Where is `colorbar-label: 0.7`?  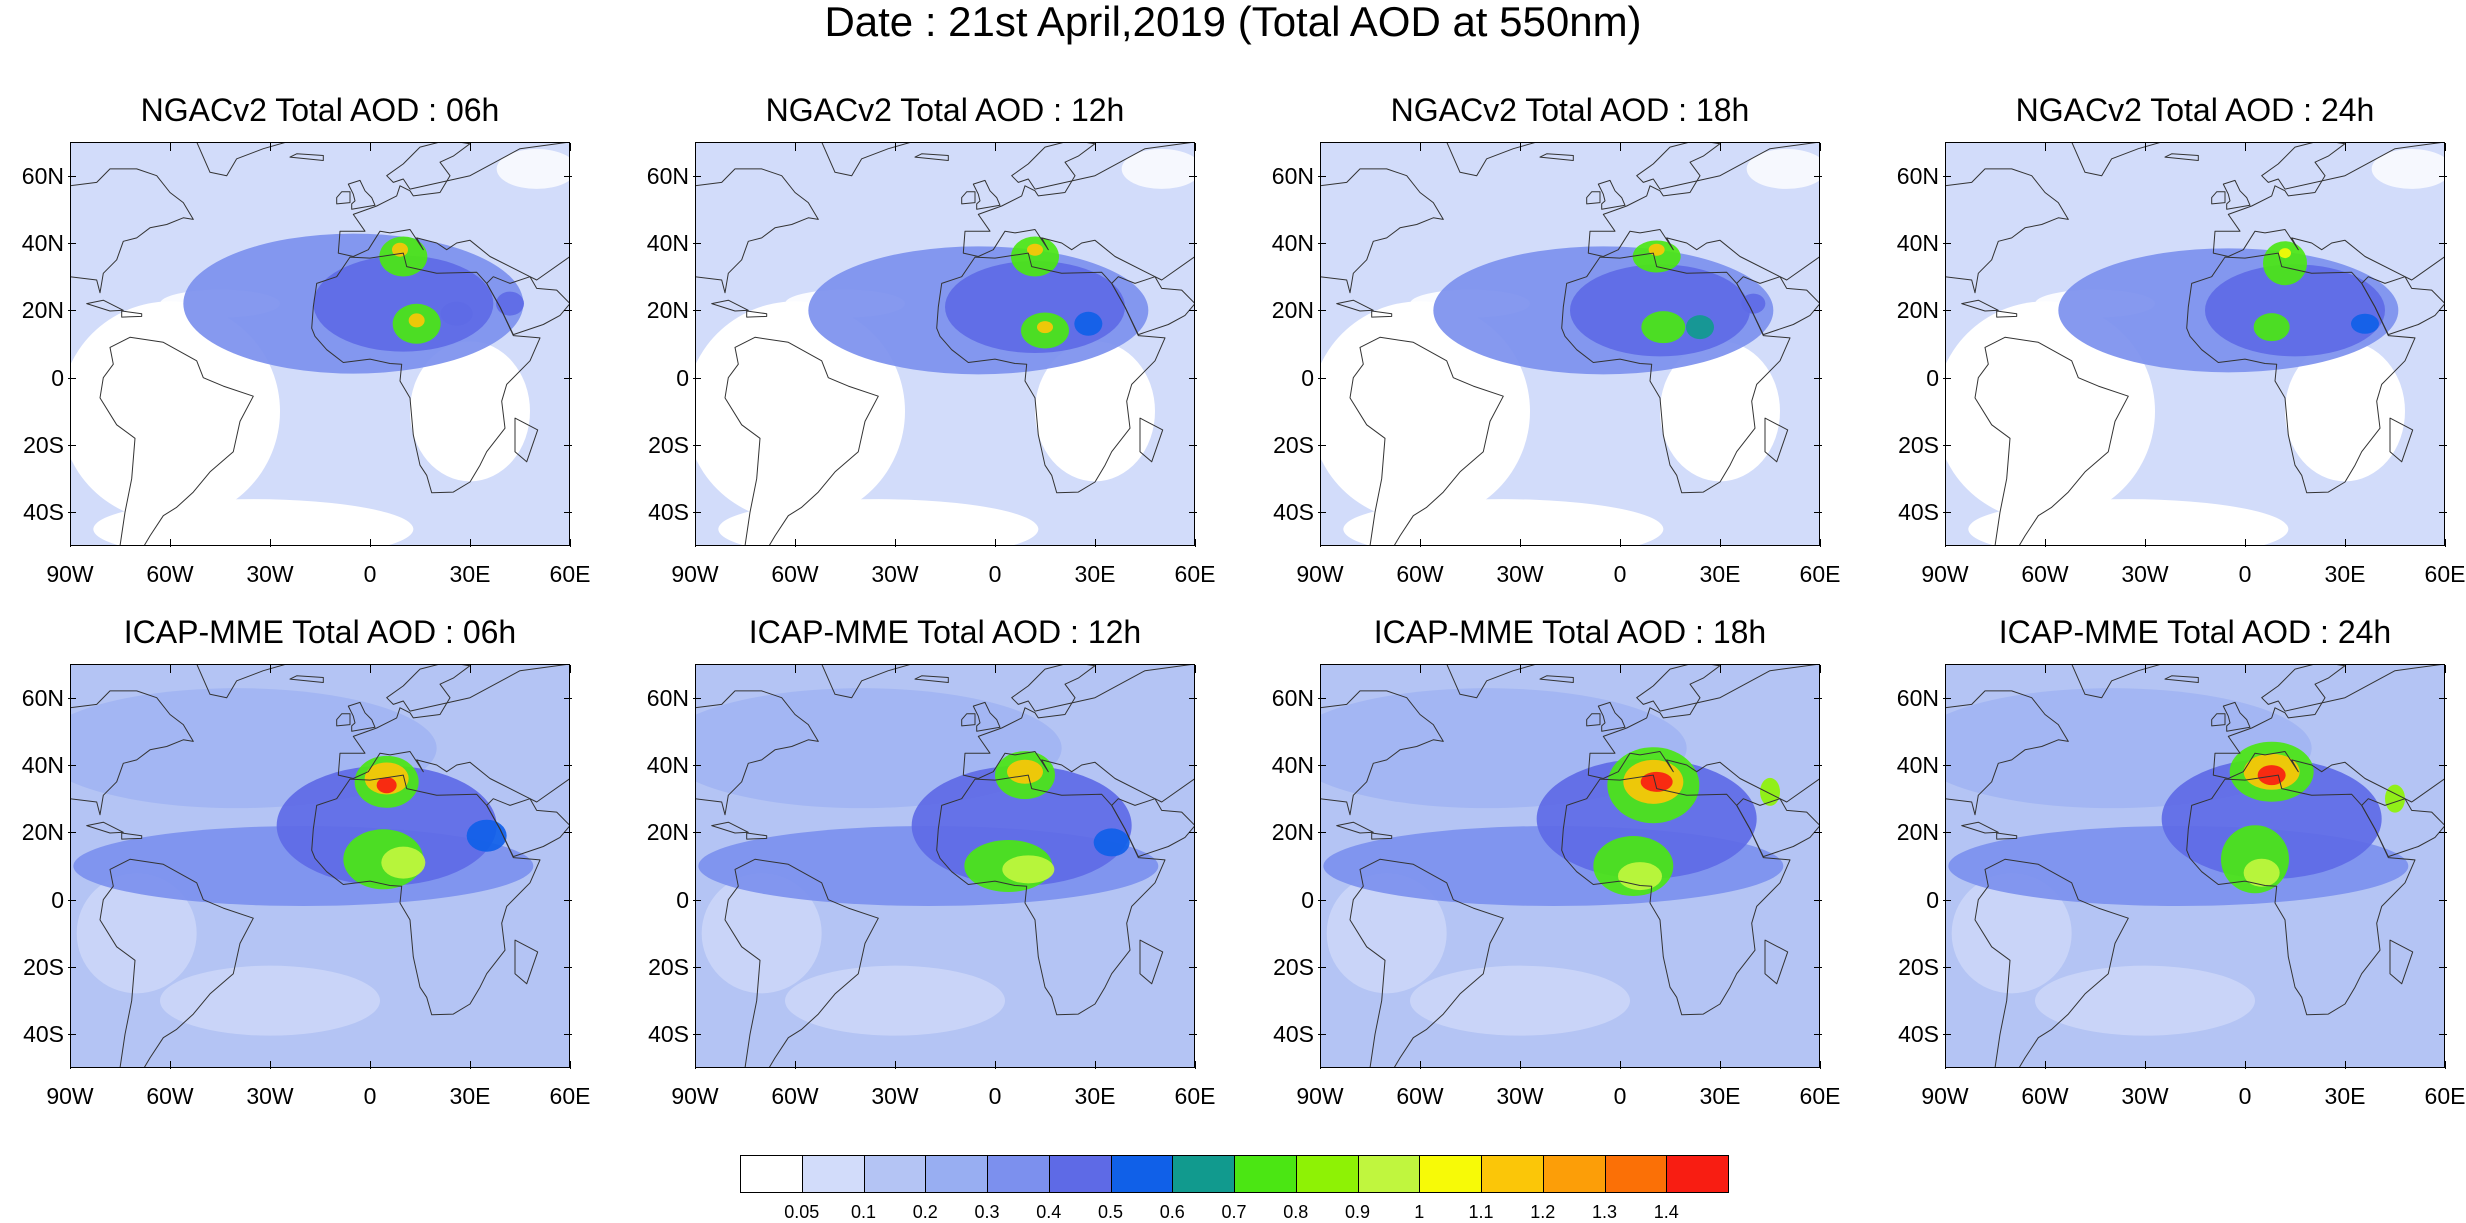 colorbar-label: 0.7 is located at coordinates (1234, 1212).